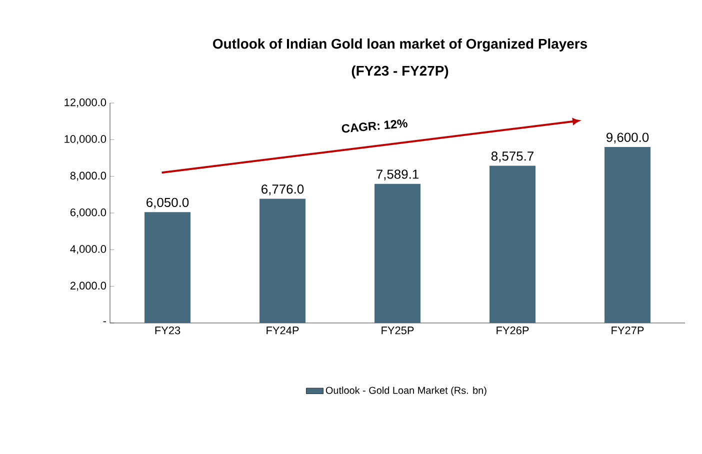 This screenshot has width=702, height=454. I want to click on chart-title: Outlook of Indian Gold loan market of Organized Players, so click(400, 45).